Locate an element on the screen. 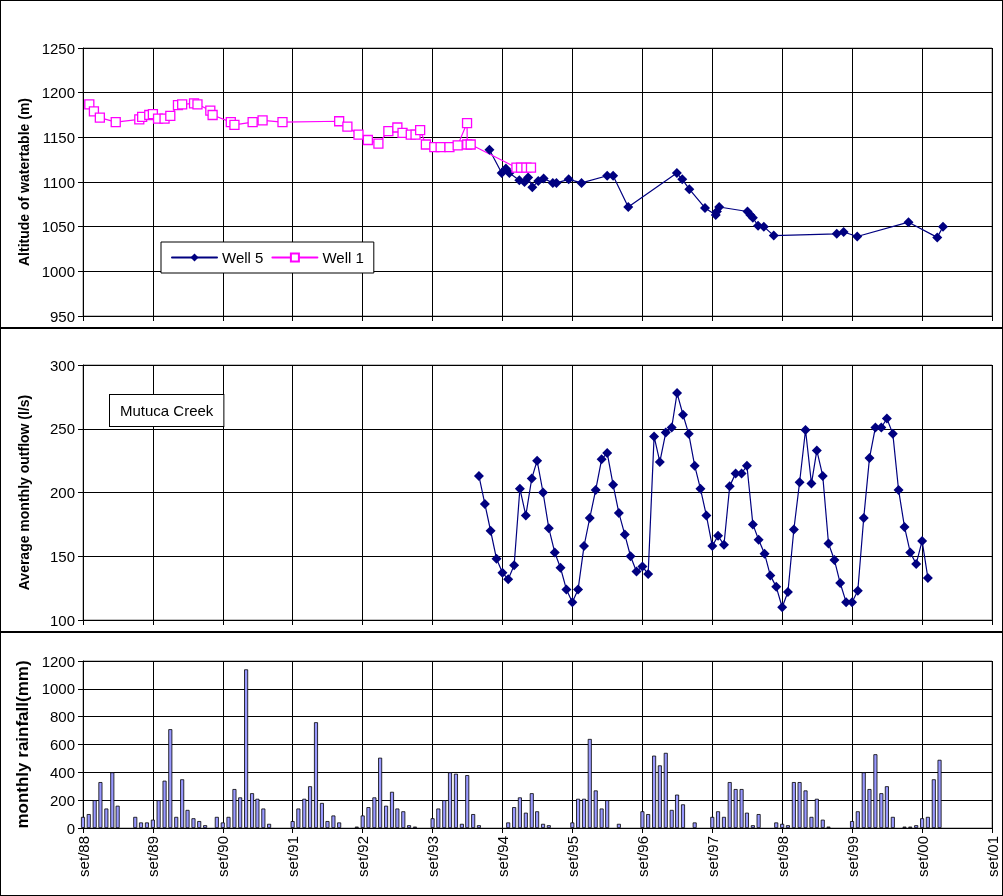 Image resolution: width=1003 pixels, height=896 pixels. y-tick-label: 1250 is located at coordinates (58, 48).